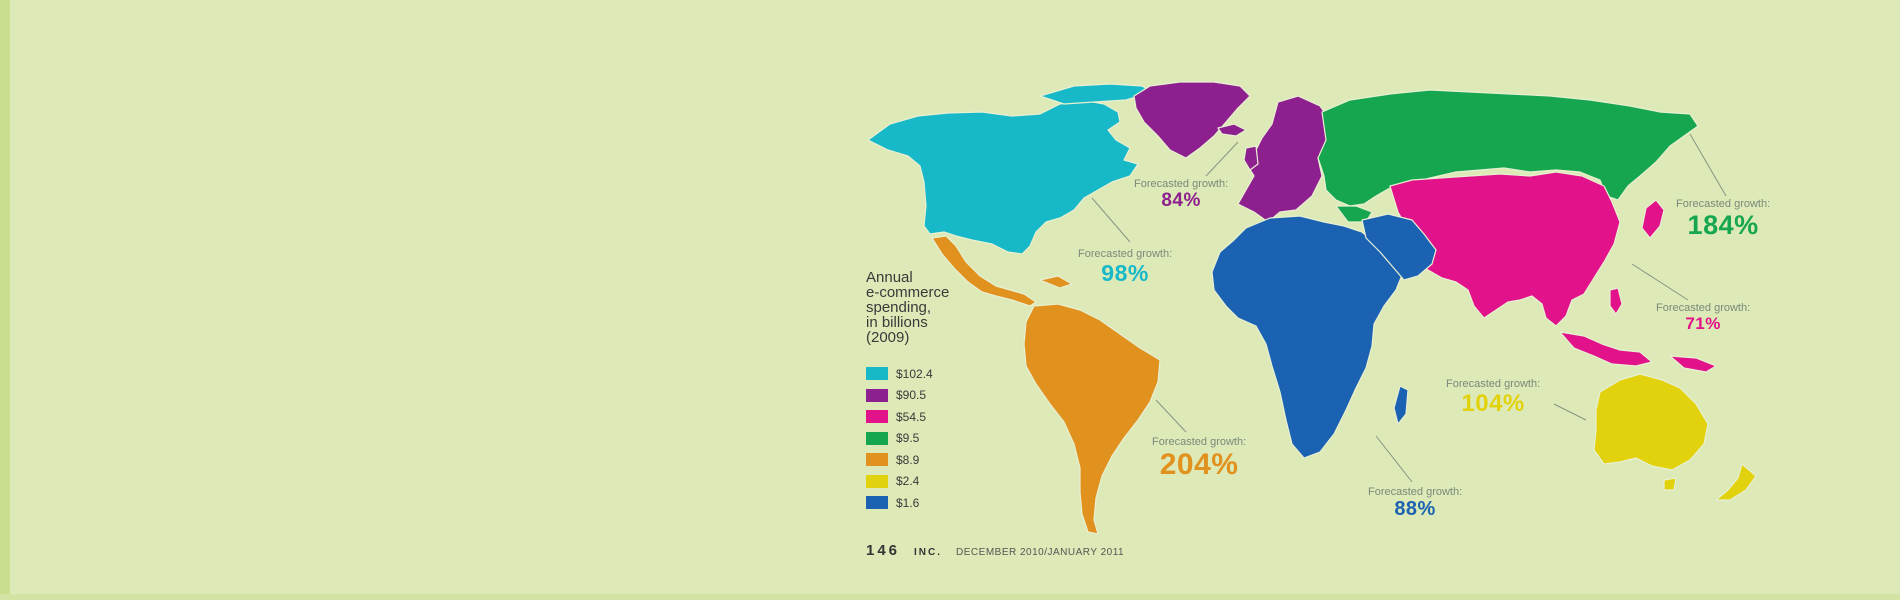 Image resolution: width=1900 pixels, height=600 pixels. Describe the element at coordinates (1493, 403) in the screenshot. I see `callout-growth-value: 104%` at that location.